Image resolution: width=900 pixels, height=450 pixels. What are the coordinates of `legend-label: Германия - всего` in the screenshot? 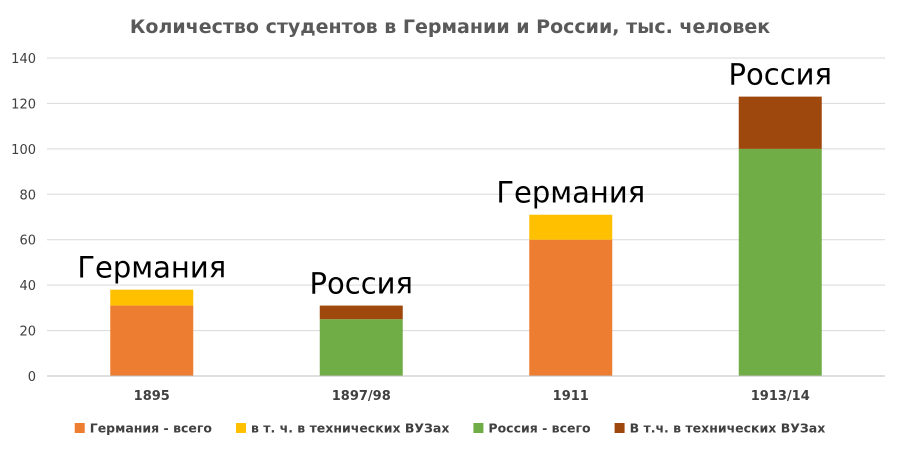 It's located at (151, 428).